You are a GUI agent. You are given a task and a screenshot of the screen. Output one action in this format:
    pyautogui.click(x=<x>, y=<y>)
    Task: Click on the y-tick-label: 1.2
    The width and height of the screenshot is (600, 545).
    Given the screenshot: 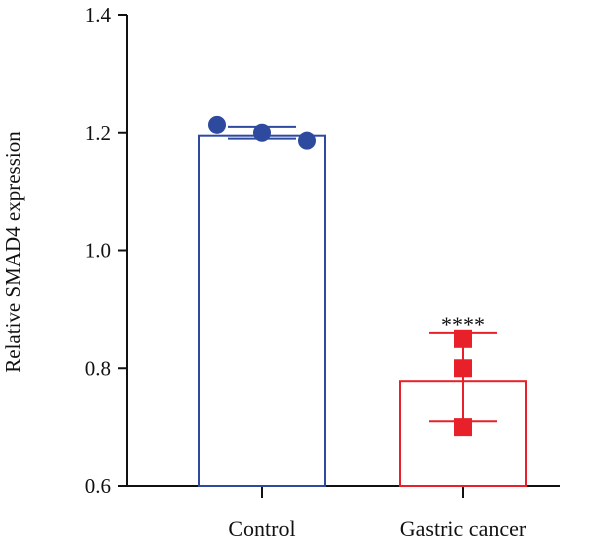 What is the action you would take?
    pyautogui.click(x=98, y=133)
    